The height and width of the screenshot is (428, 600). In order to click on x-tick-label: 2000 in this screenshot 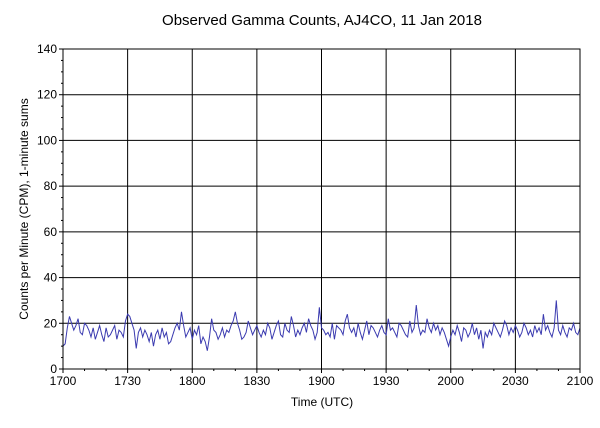, I will do `click(450, 381)`.